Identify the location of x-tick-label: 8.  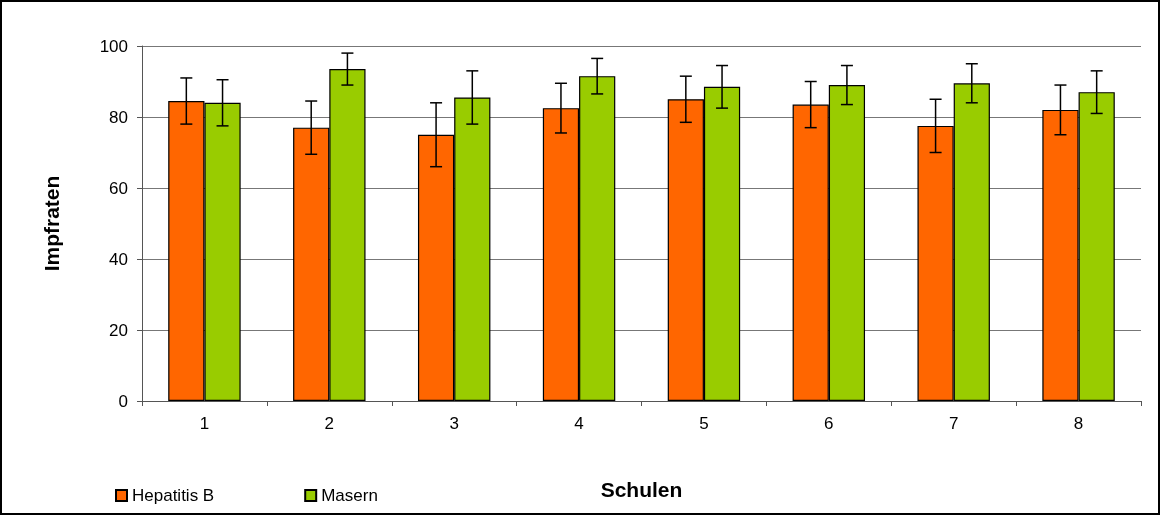
(1078, 423).